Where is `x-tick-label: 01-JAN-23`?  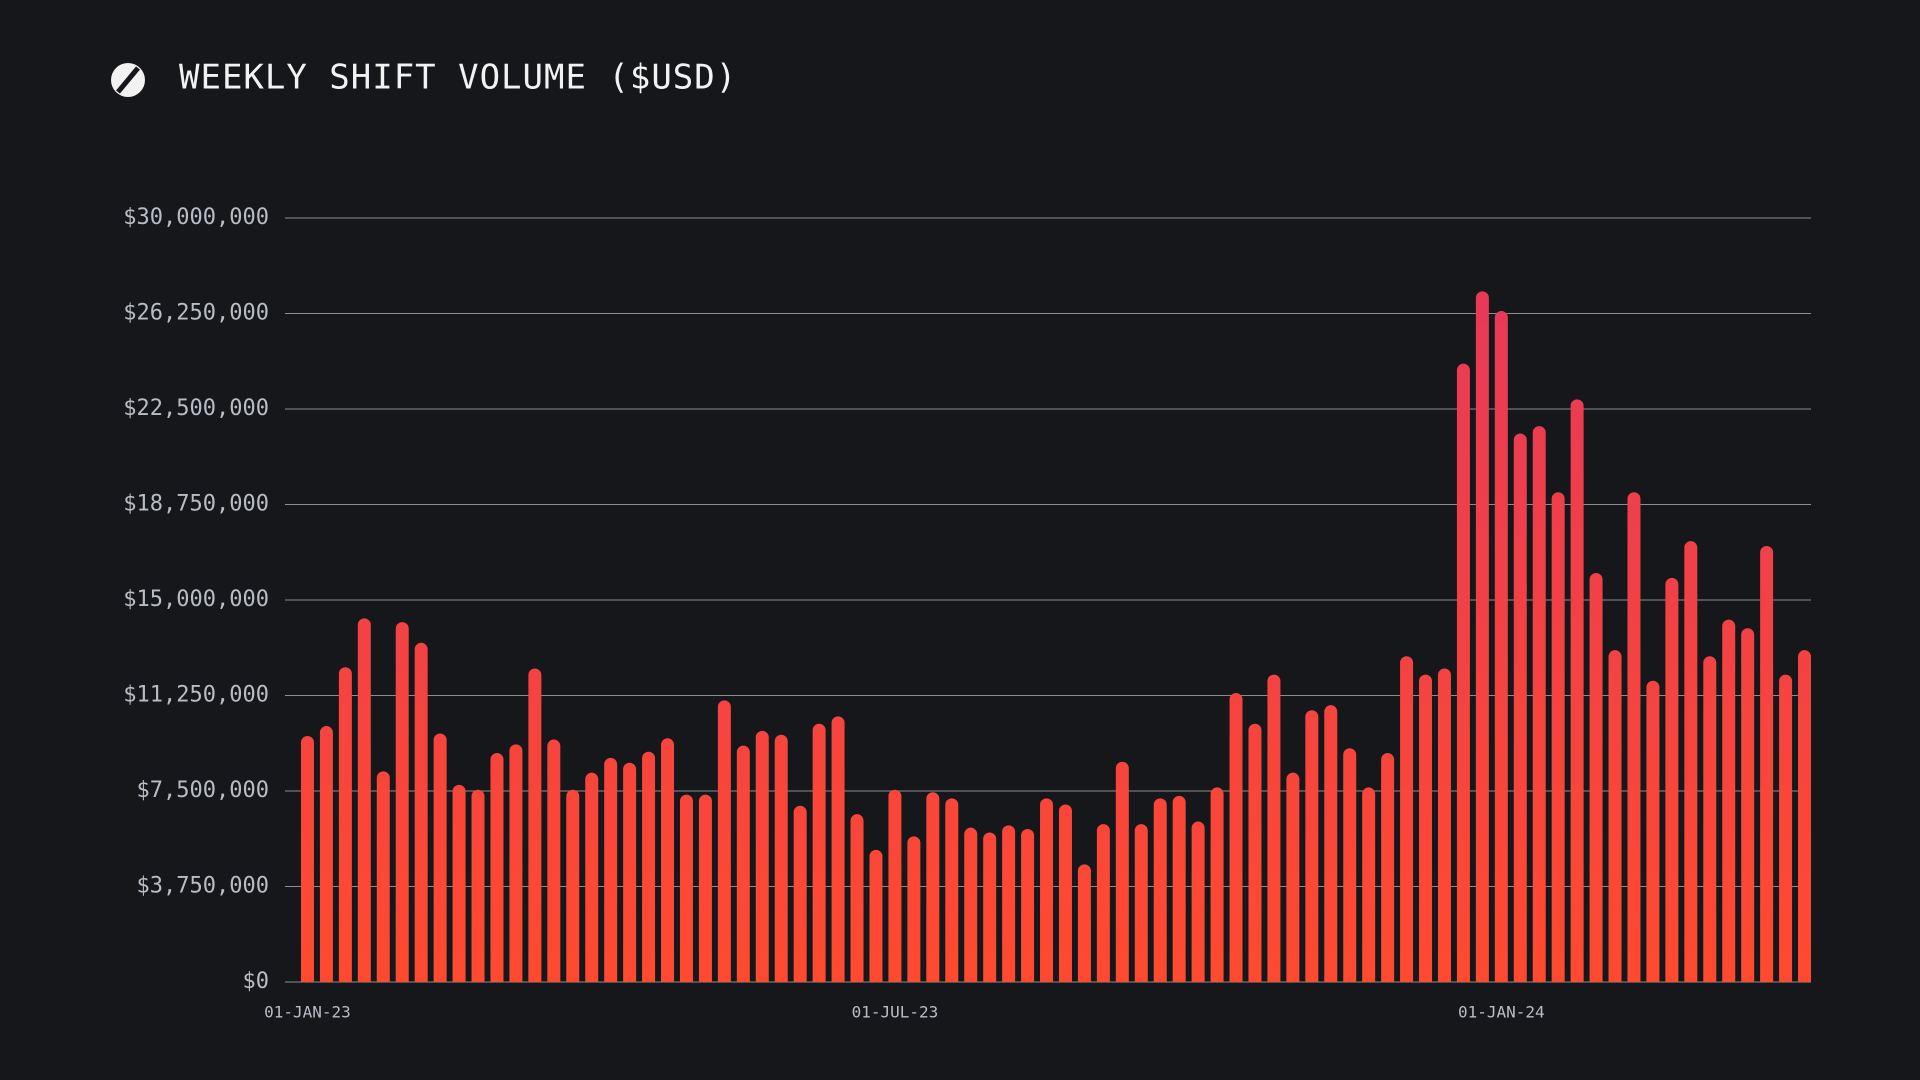 x-tick-label: 01-JAN-23 is located at coordinates (307, 1012).